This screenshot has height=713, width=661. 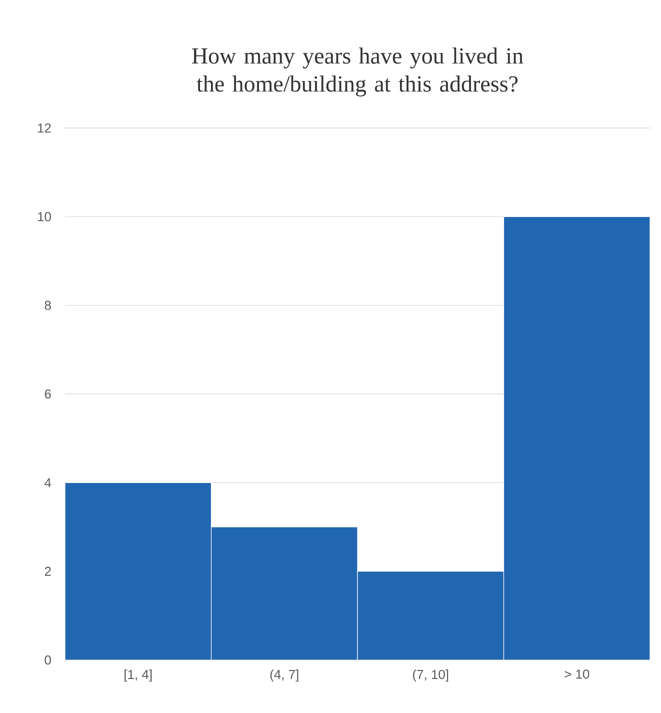 What do you see at coordinates (47, 394) in the screenshot?
I see `y-tick-label: 6` at bounding box center [47, 394].